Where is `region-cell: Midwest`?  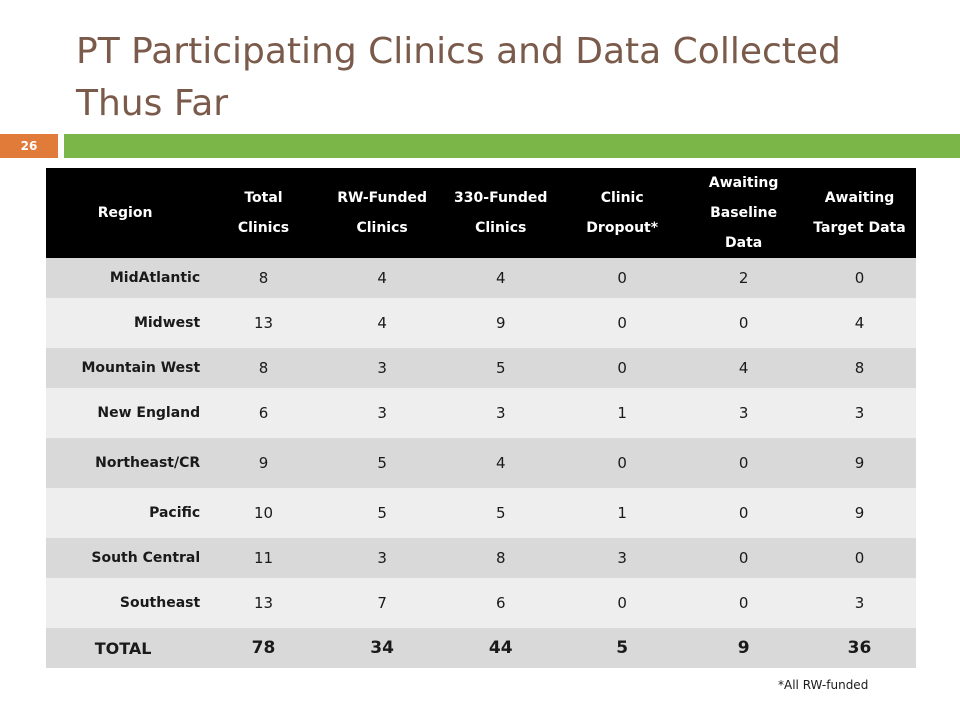 region-cell: Midwest is located at coordinates (125, 323).